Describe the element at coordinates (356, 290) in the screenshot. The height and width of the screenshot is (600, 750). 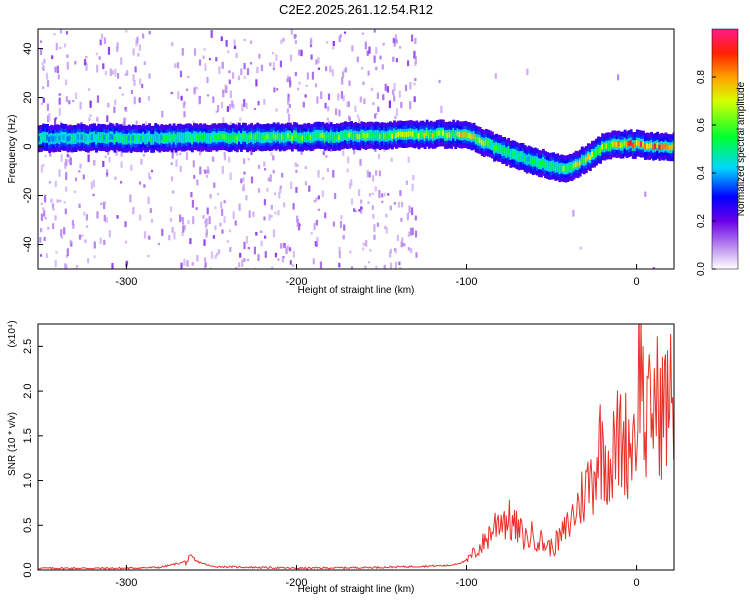
I see `top-x-axis-label: Height of straight line (km)` at that location.